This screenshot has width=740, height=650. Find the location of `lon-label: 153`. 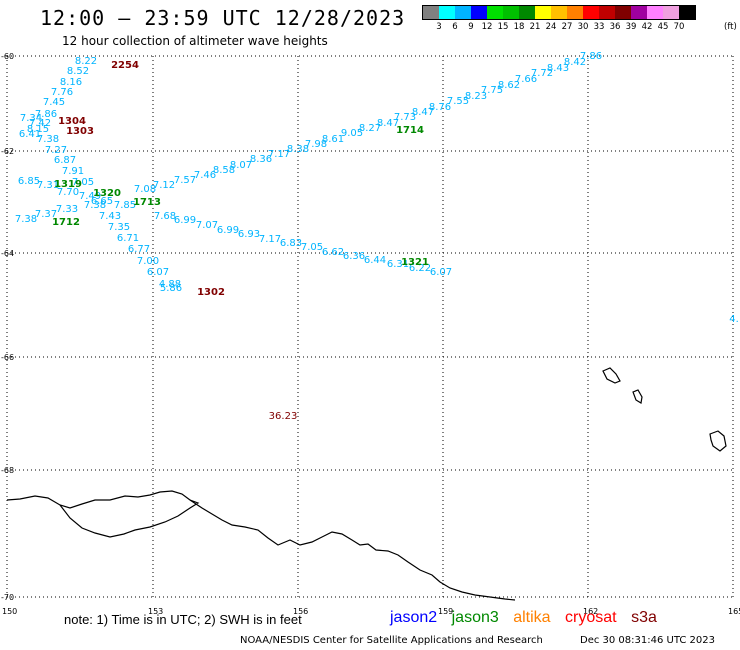

lon-label: 153 is located at coordinates (155, 611).